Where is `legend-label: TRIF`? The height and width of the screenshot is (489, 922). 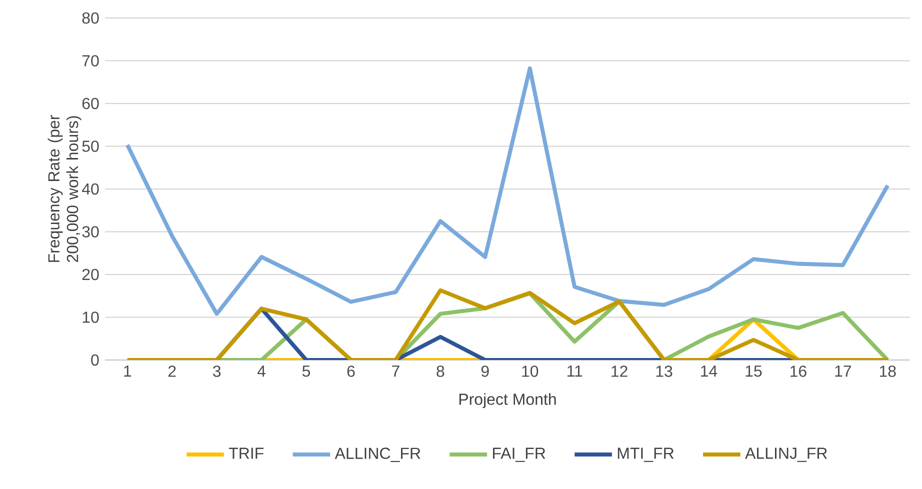
legend-label: TRIF is located at coordinates (246, 453).